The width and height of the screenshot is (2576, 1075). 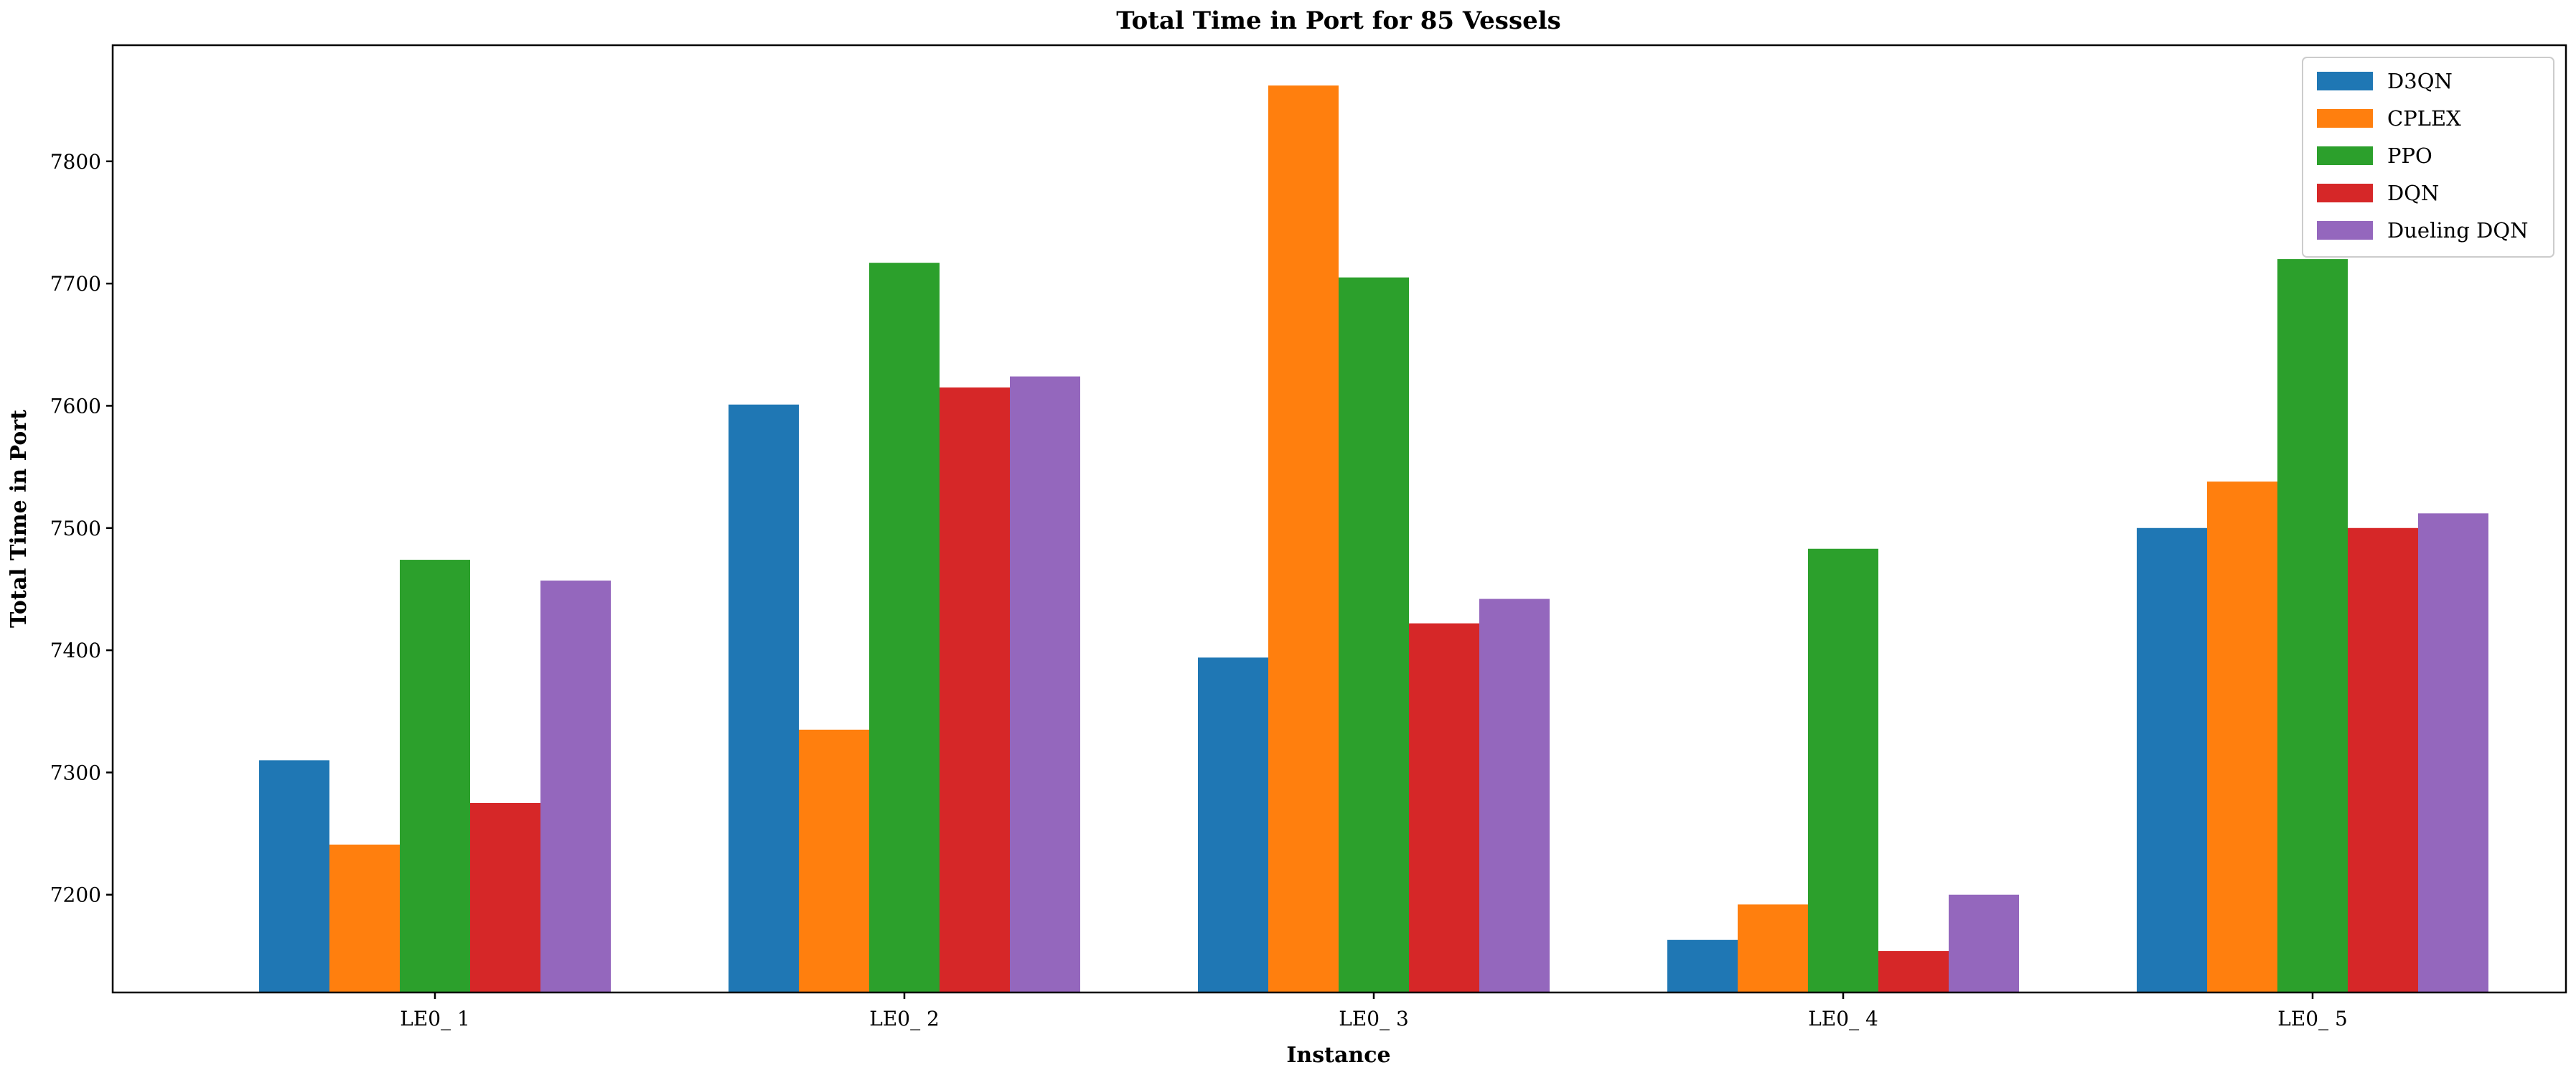 What do you see at coordinates (2413, 193) in the screenshot?
I see `legend-label: DQN` at bounding box center [2413, 193].